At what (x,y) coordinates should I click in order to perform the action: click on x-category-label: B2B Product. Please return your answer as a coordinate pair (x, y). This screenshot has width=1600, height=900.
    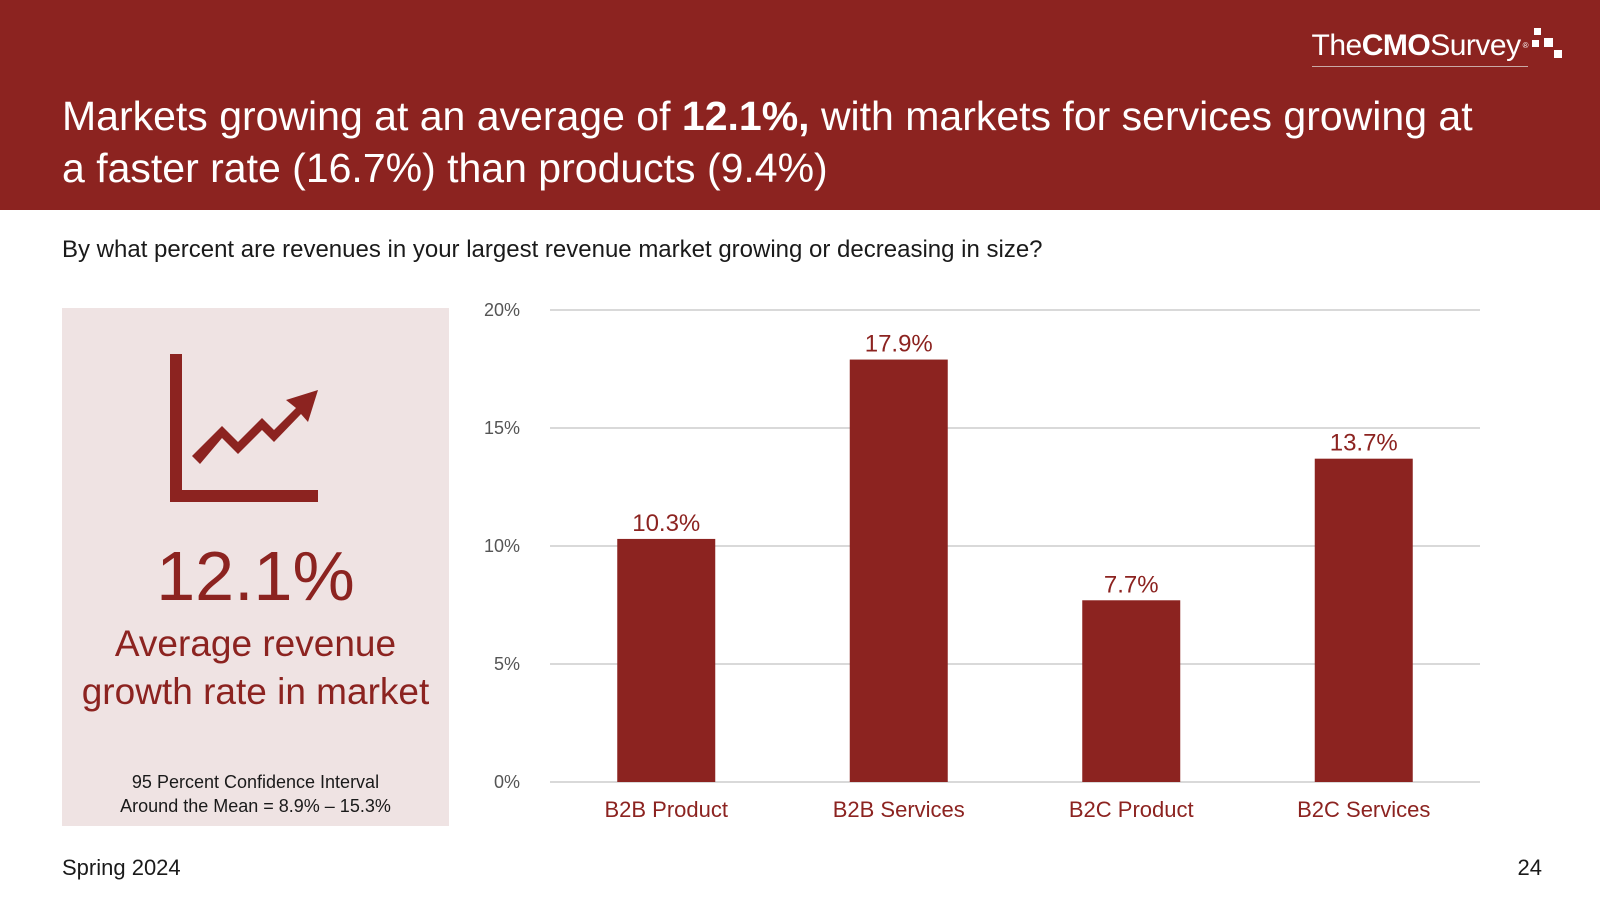
    Looking at the image, I should click on (666, 809).